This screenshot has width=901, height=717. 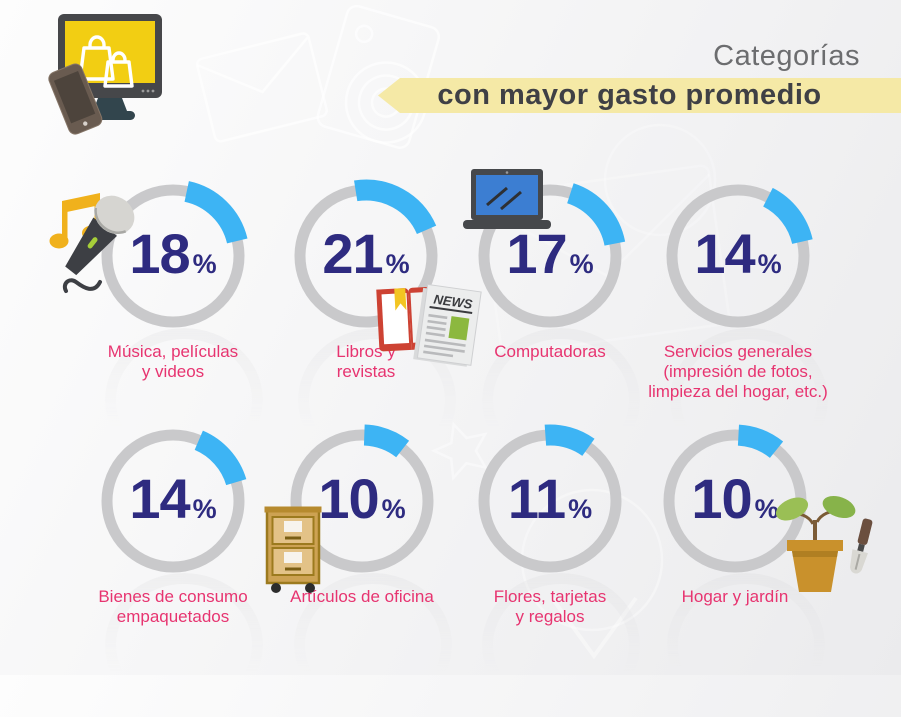 I want to click on gauge-bienes-consumo: 14% Bienes de consumo empaquetados, so click(x=178, y=569).